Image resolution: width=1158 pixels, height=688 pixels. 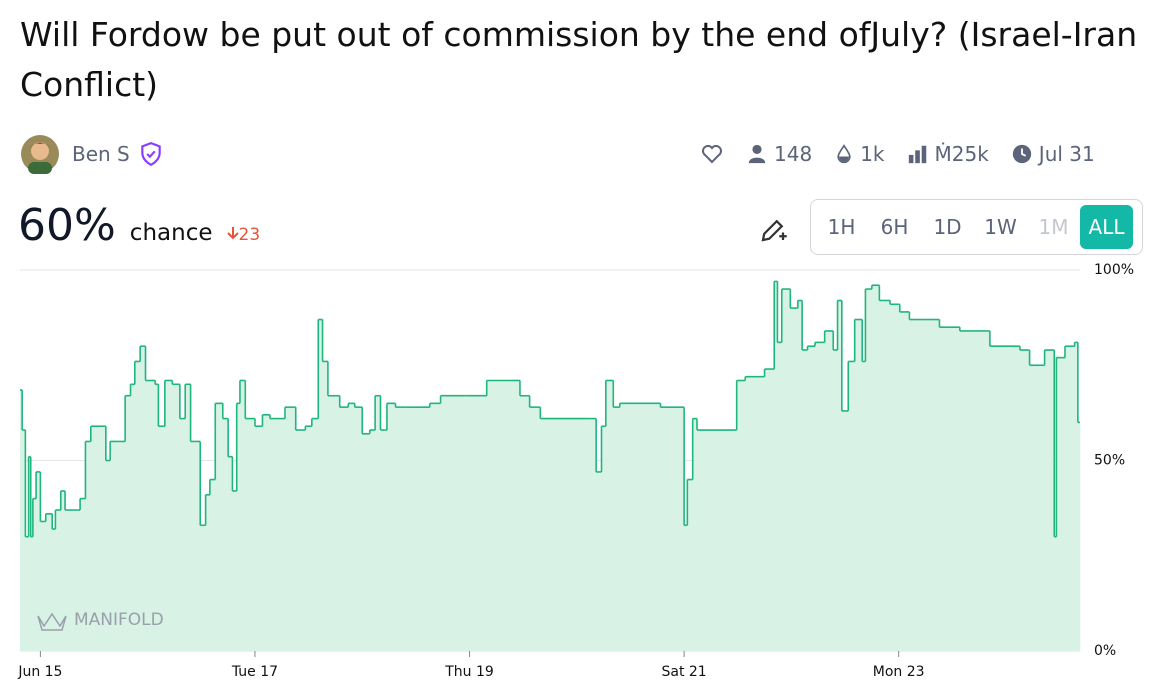 I want to click on author-row: Ben S, so click(x=92, y=154).